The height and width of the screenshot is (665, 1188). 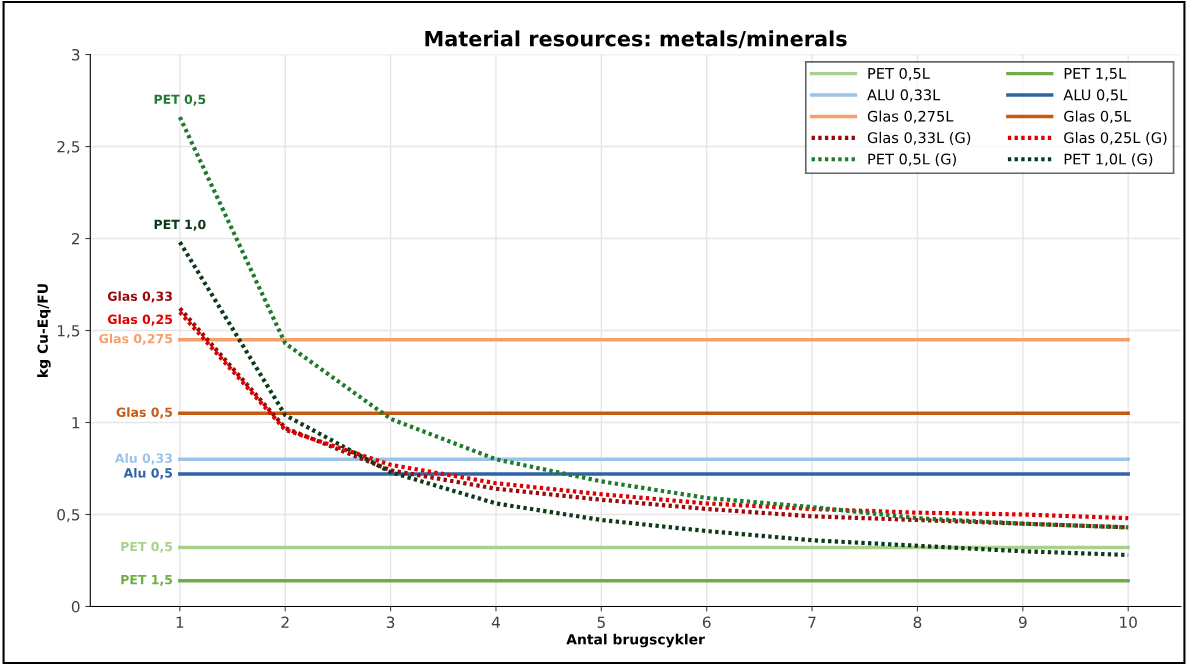 What do you see at coordinates (144, 413) in the screenshot?
I see `annotation: Glas 0,5` at bounding box center [144, 413].